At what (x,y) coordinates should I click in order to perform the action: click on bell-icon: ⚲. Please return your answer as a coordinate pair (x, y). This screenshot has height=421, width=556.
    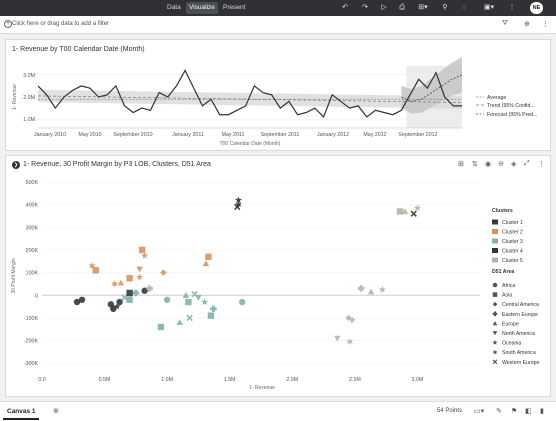
    Looking at the image, I should click on (445, 7).